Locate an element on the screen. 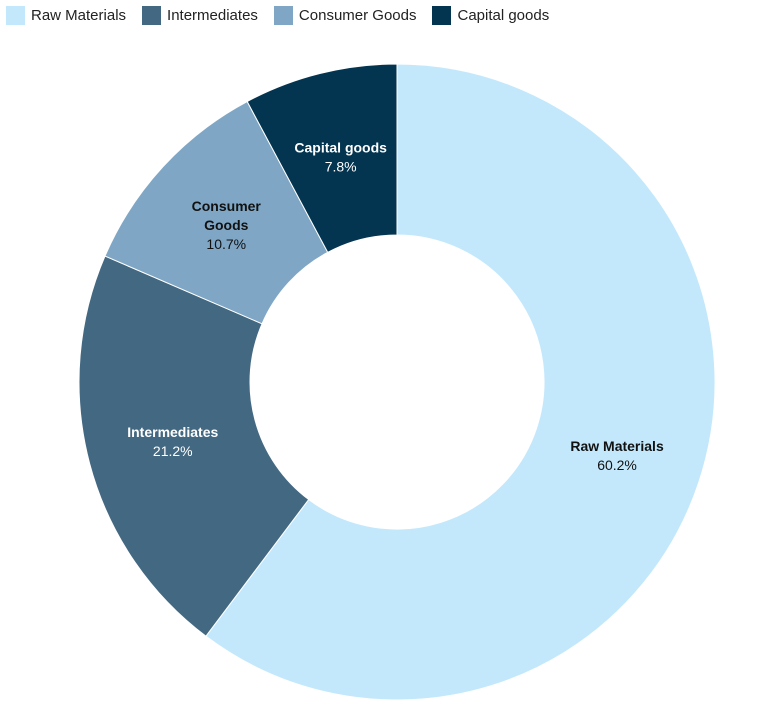 Image resolution: width=768 pixels, height=715 pixels. donut-slice-consumer-goods is located at coordinates (216, 212).